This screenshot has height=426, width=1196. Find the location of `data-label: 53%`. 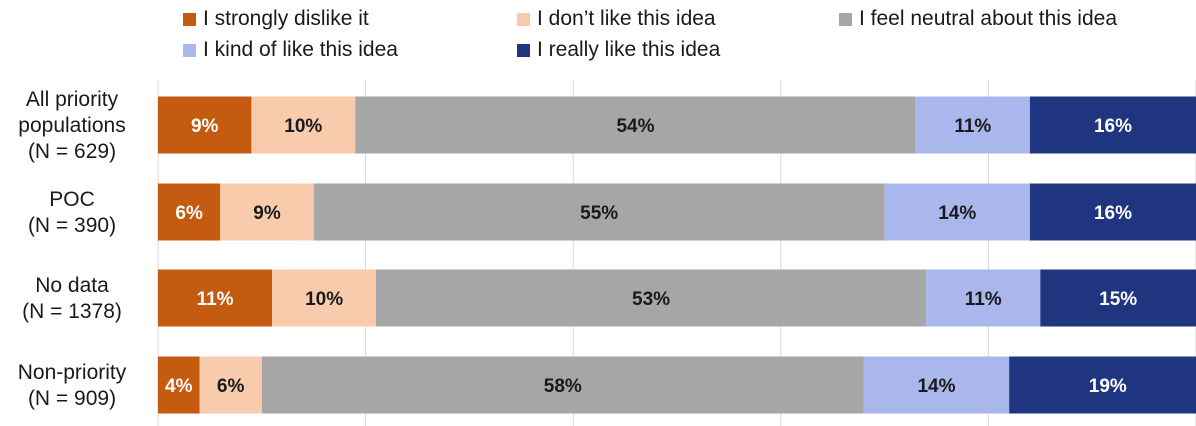

data-label: 53% is located at coordinates (651, 299).